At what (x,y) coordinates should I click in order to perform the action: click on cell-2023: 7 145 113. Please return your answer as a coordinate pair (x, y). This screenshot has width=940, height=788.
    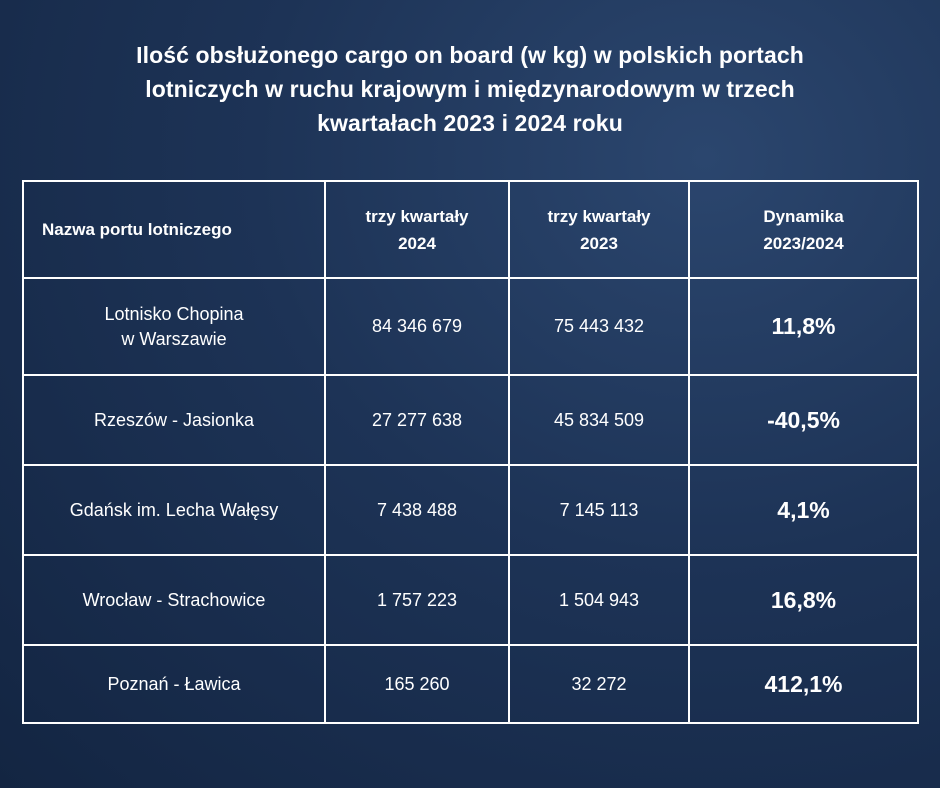
    Looking at the image, I should click on (599, 510).